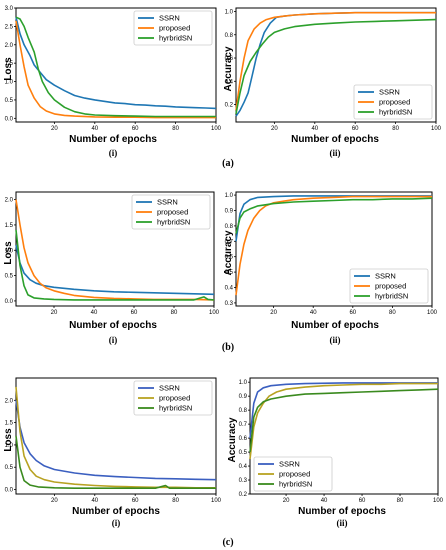 The height and width of the screenshot is (550, 446). What do you see at coordinates (9, 401) in the screenshot?
I see `y-tick-label: 2.0` at bounding box center [9, 401].